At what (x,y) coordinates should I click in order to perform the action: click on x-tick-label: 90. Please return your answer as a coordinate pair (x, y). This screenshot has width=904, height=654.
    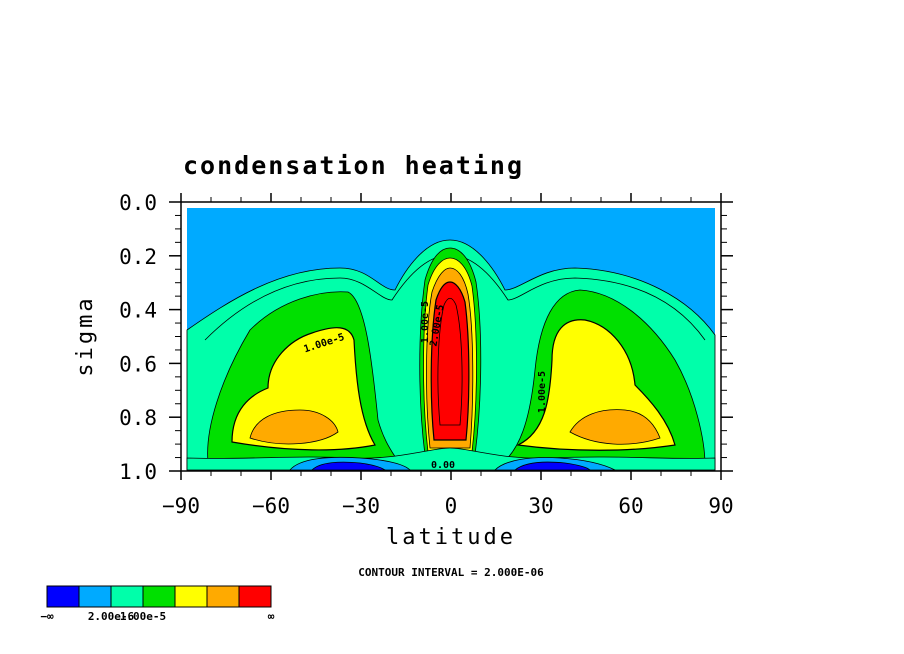
    Looking at the image, I should click on (720, 506).